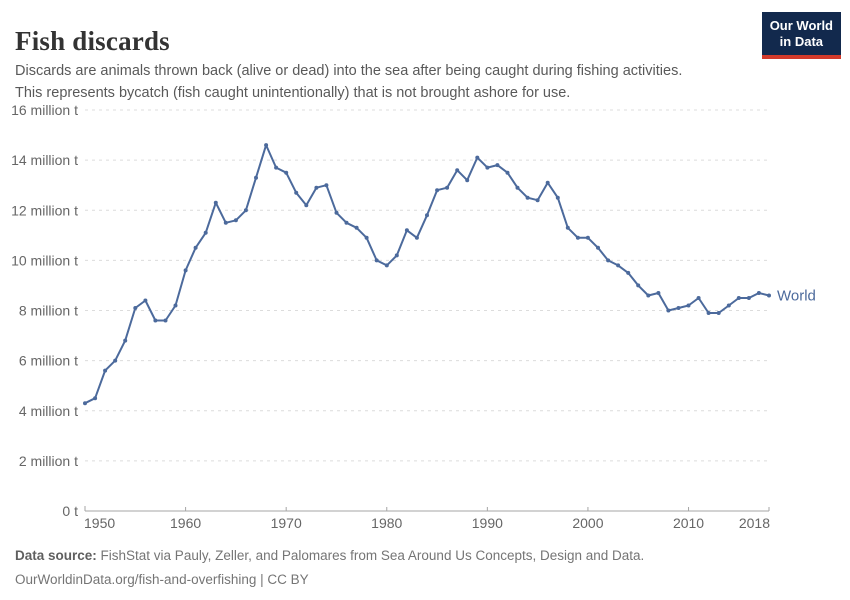 The width and height of the screenshot is (850, 600). What do you see at coordinates (70, 511) in the screenshot?
I see `y-axis-label: 0 t` at bounding box center [70, 511].